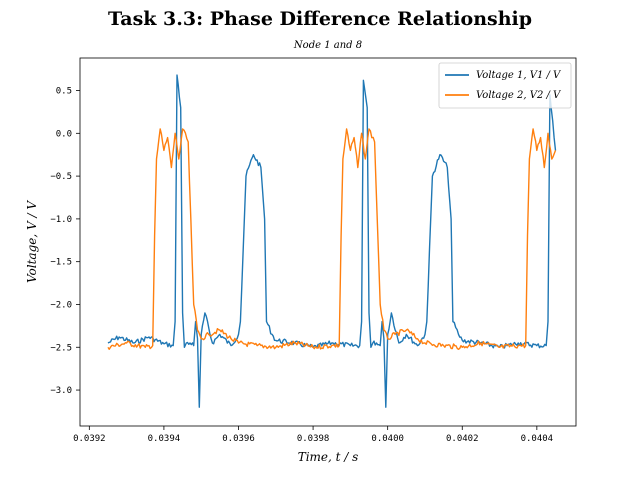 This screenshot has width=640, height=480. Describe the element at coordinates (32, 241) in the screenshot. I see `y-axis-label: Voltage, V / V` at that location.